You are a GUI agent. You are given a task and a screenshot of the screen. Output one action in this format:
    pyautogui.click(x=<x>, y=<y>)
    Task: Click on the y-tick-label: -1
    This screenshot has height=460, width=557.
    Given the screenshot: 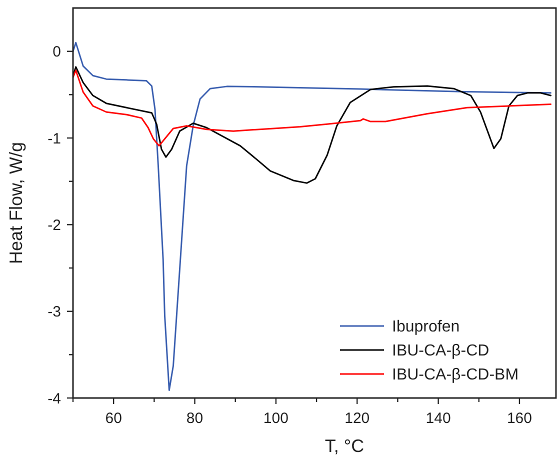 What is the action you would take?
    pyautogui.click(x=54, y=139)
    